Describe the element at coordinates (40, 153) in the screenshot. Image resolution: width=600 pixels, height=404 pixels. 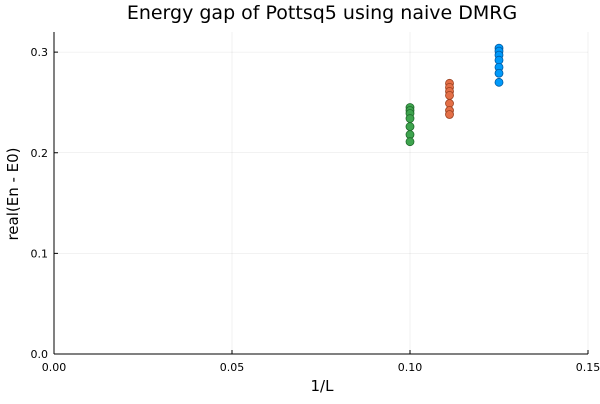
I see `y-tick-label: 0.2` at that location.